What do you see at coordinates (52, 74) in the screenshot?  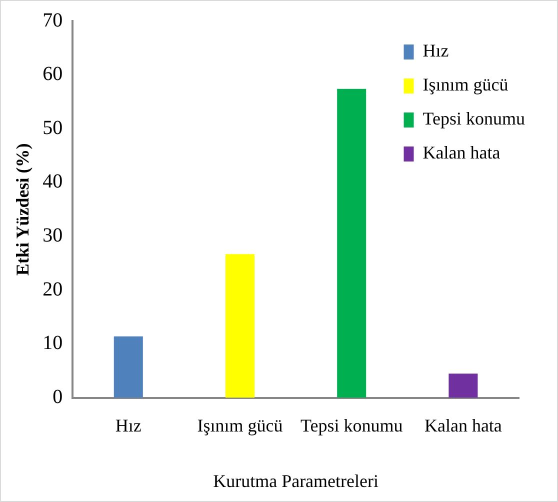 I see `y-tick-label: 60` at bounding box center [52, 74].